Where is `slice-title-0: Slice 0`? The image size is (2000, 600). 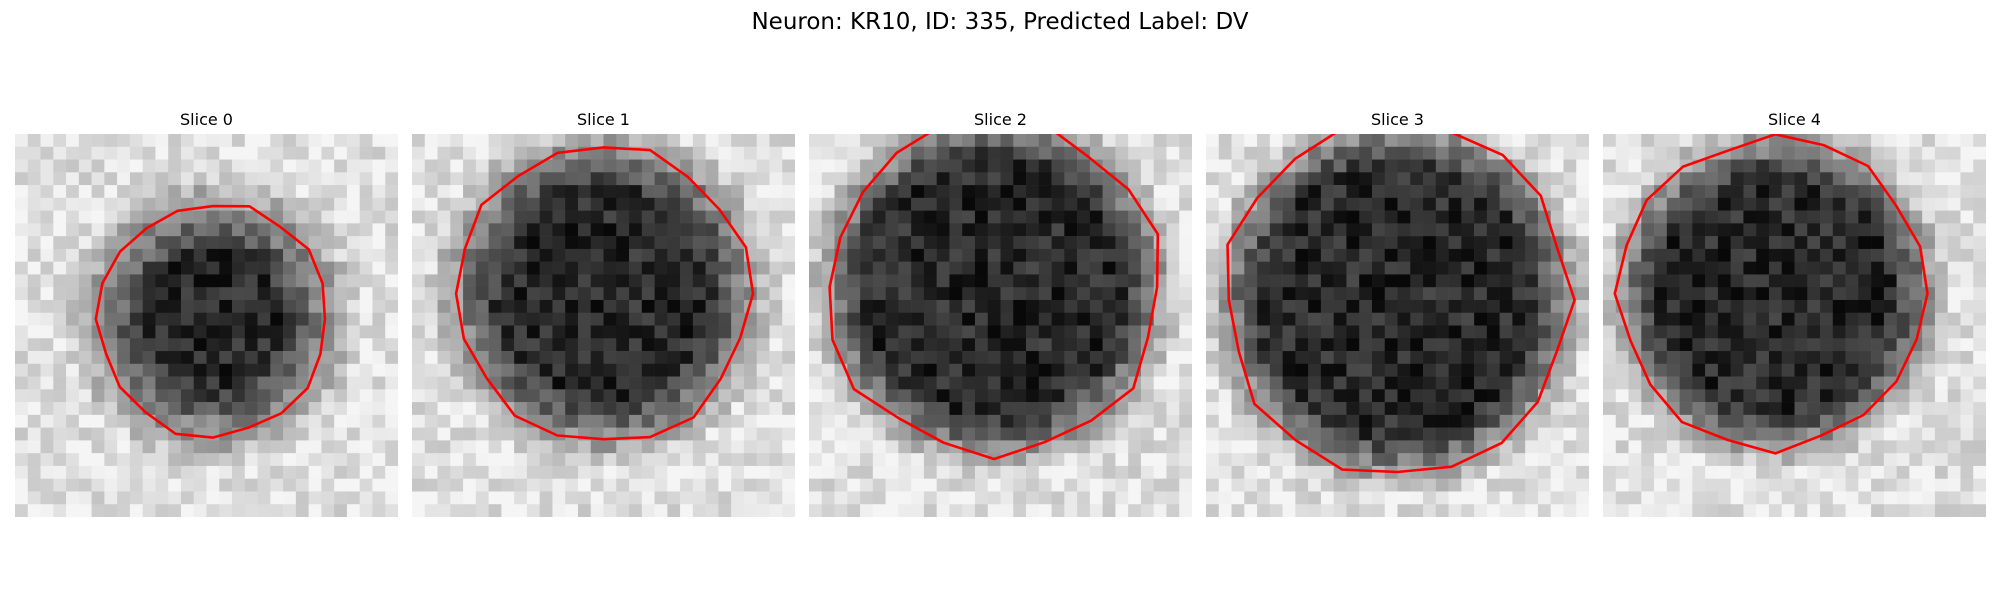
slice-title-0: Slice 0 is located at coordinates (206, 119).